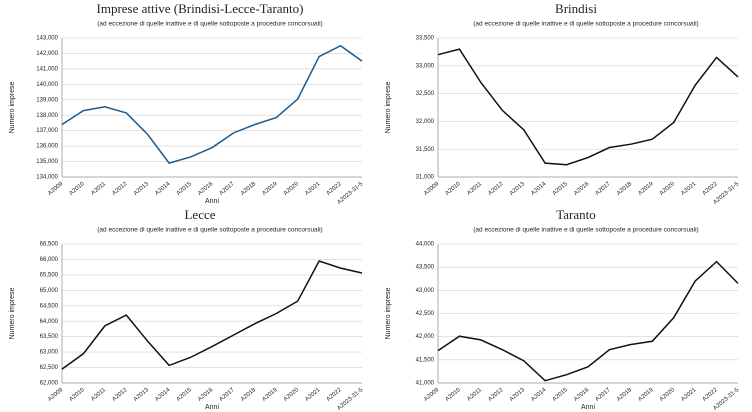 This screenshot has width=752, height=412. I want to click on y-tick-label: 41,500, so click(425, 360).